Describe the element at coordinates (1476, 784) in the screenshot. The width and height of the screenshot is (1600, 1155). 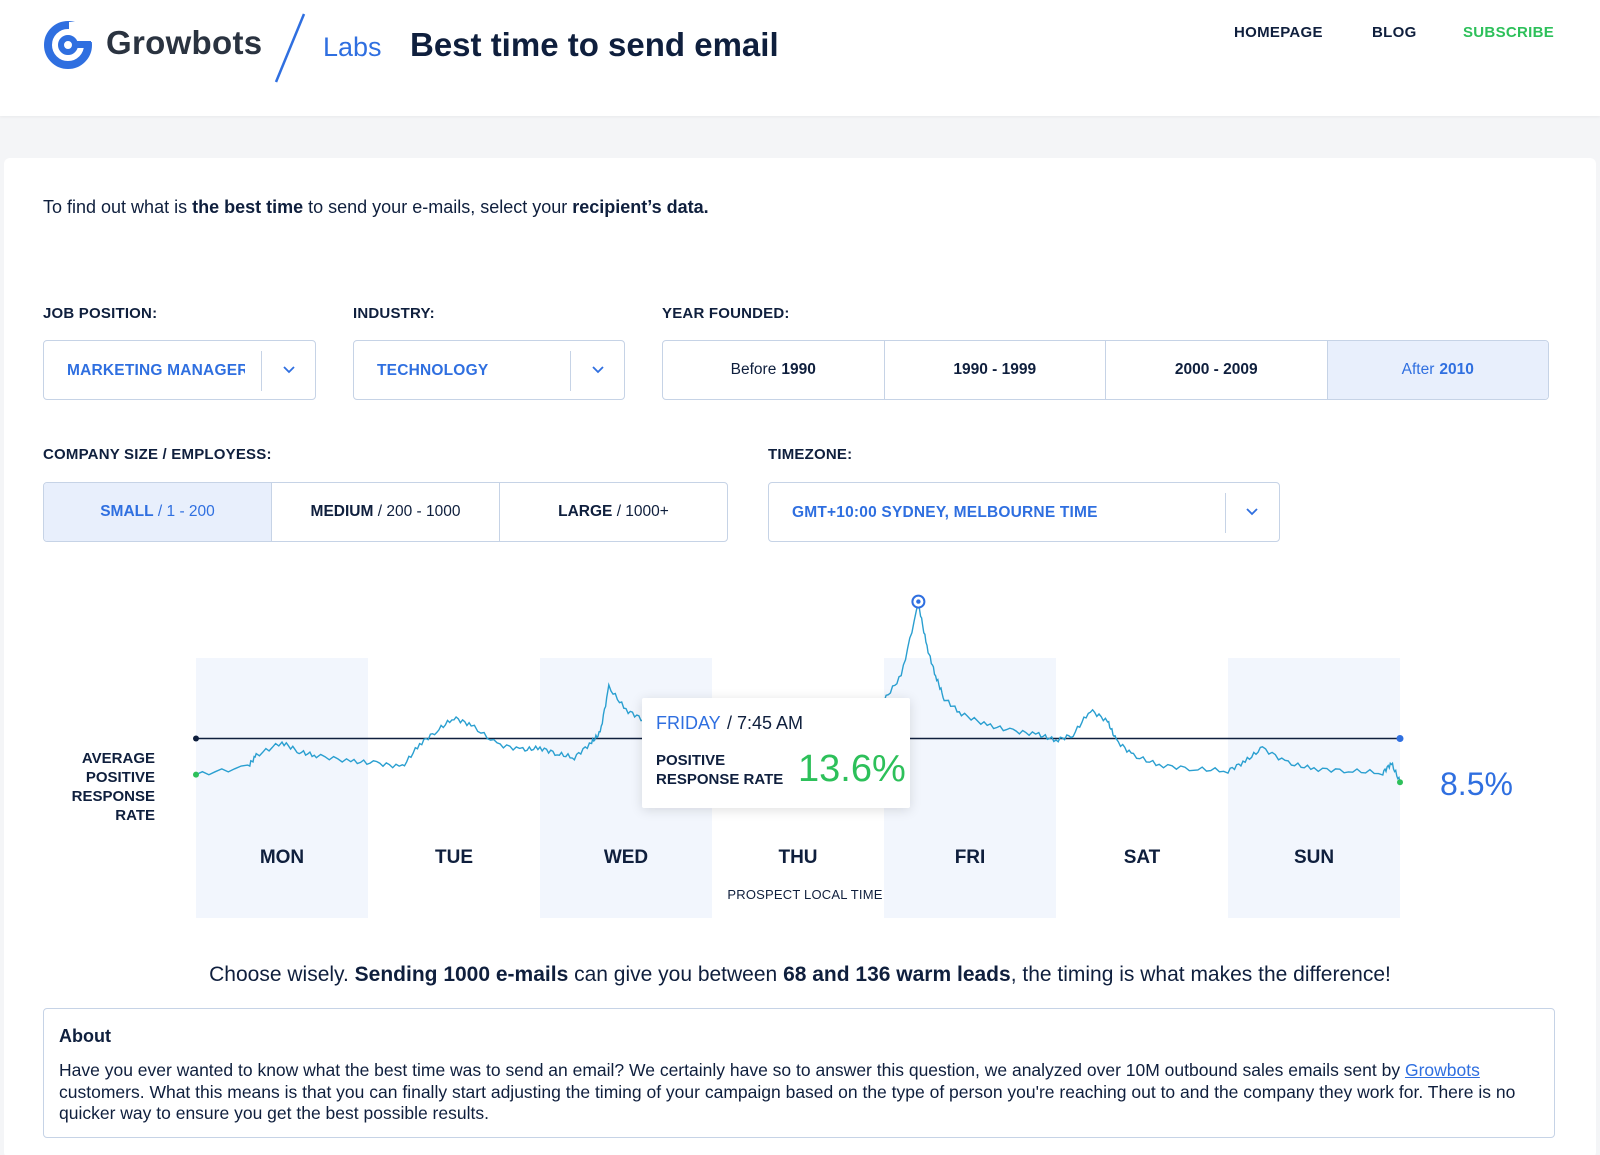
I see `average-rate-value: 8.5%` at that location.